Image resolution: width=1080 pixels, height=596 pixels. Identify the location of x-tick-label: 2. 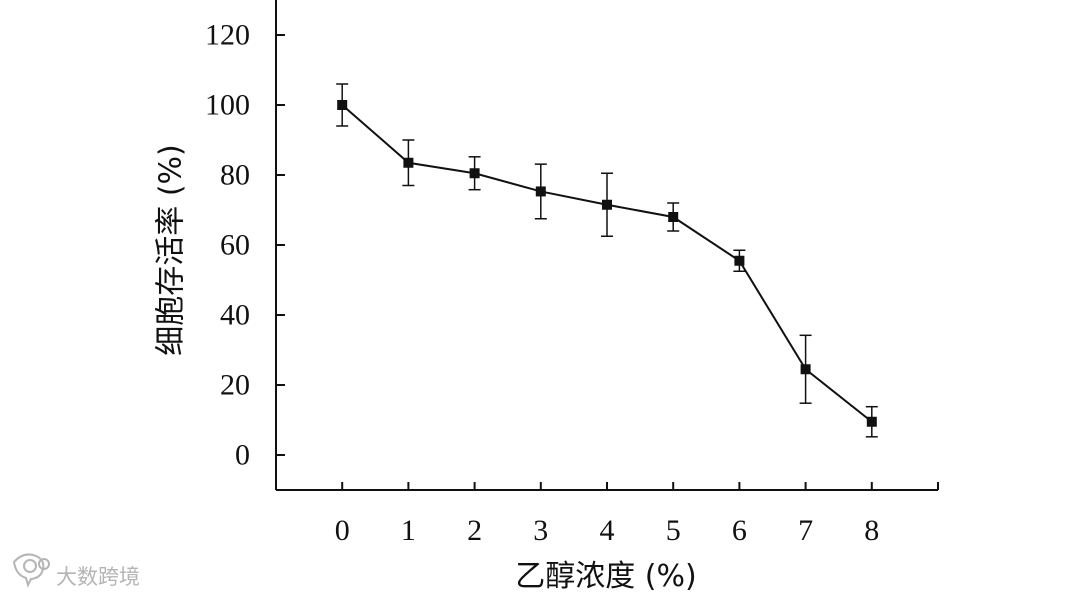
(474, 530).